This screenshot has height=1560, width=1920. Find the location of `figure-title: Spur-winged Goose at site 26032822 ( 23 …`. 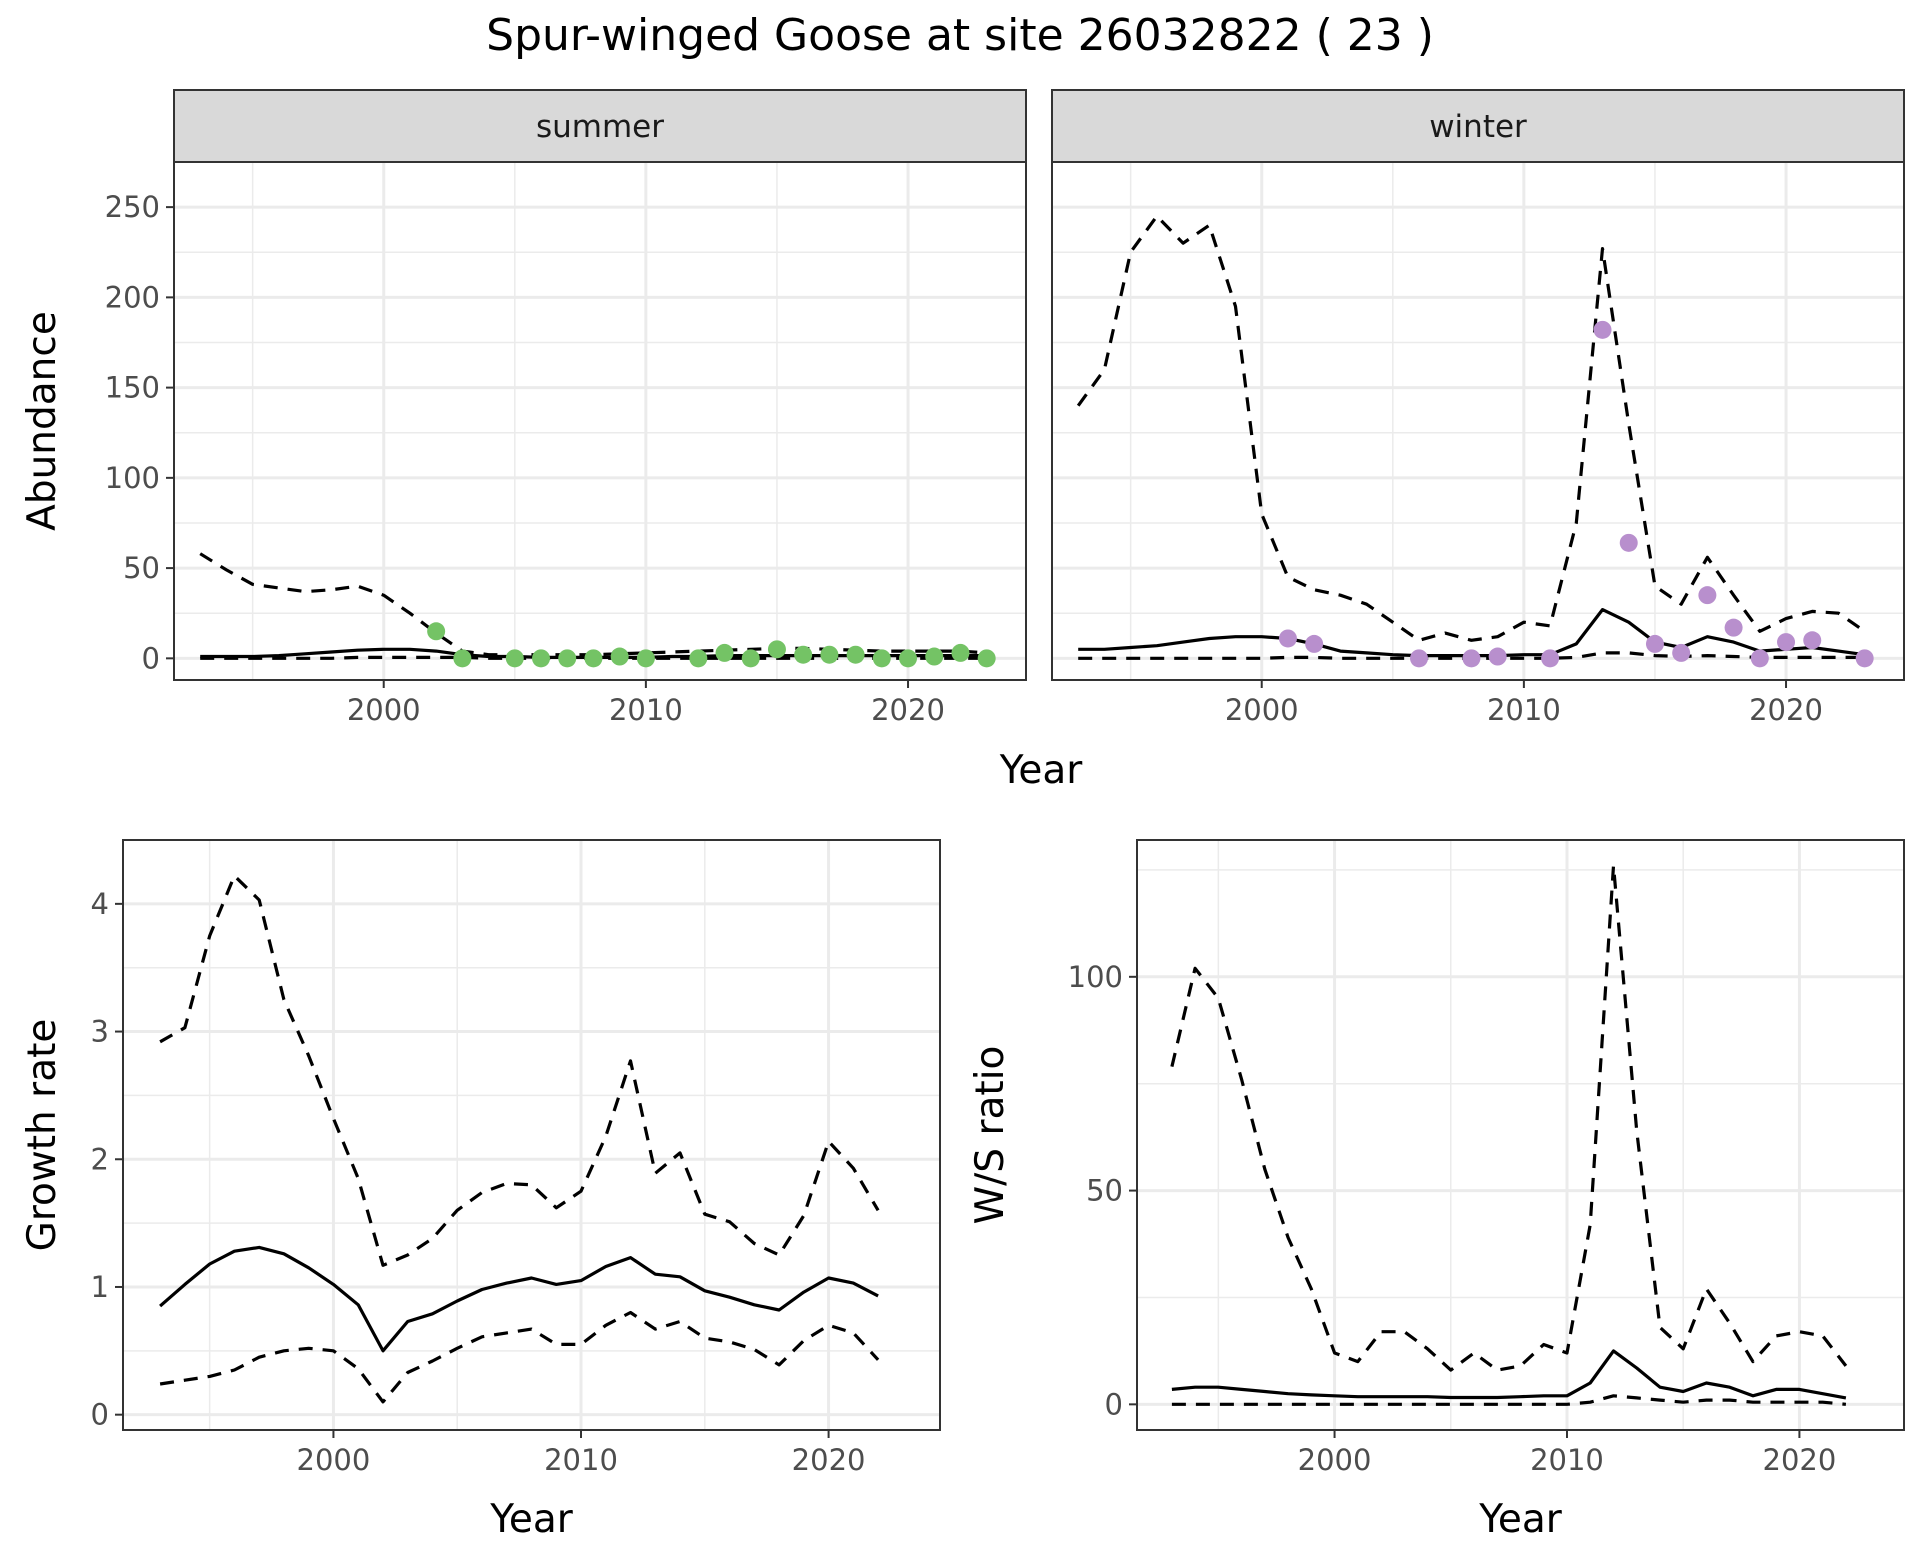

figure-title: Spur-winged Goose at site 26032822 ( 23 … is located at coordinates (960, 35).